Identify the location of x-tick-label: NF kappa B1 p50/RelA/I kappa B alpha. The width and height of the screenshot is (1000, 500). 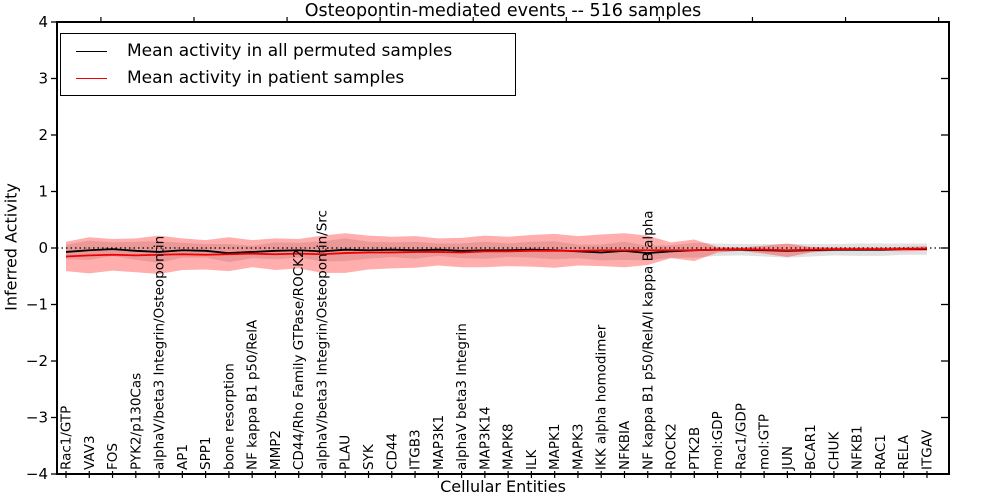
(648, 340).